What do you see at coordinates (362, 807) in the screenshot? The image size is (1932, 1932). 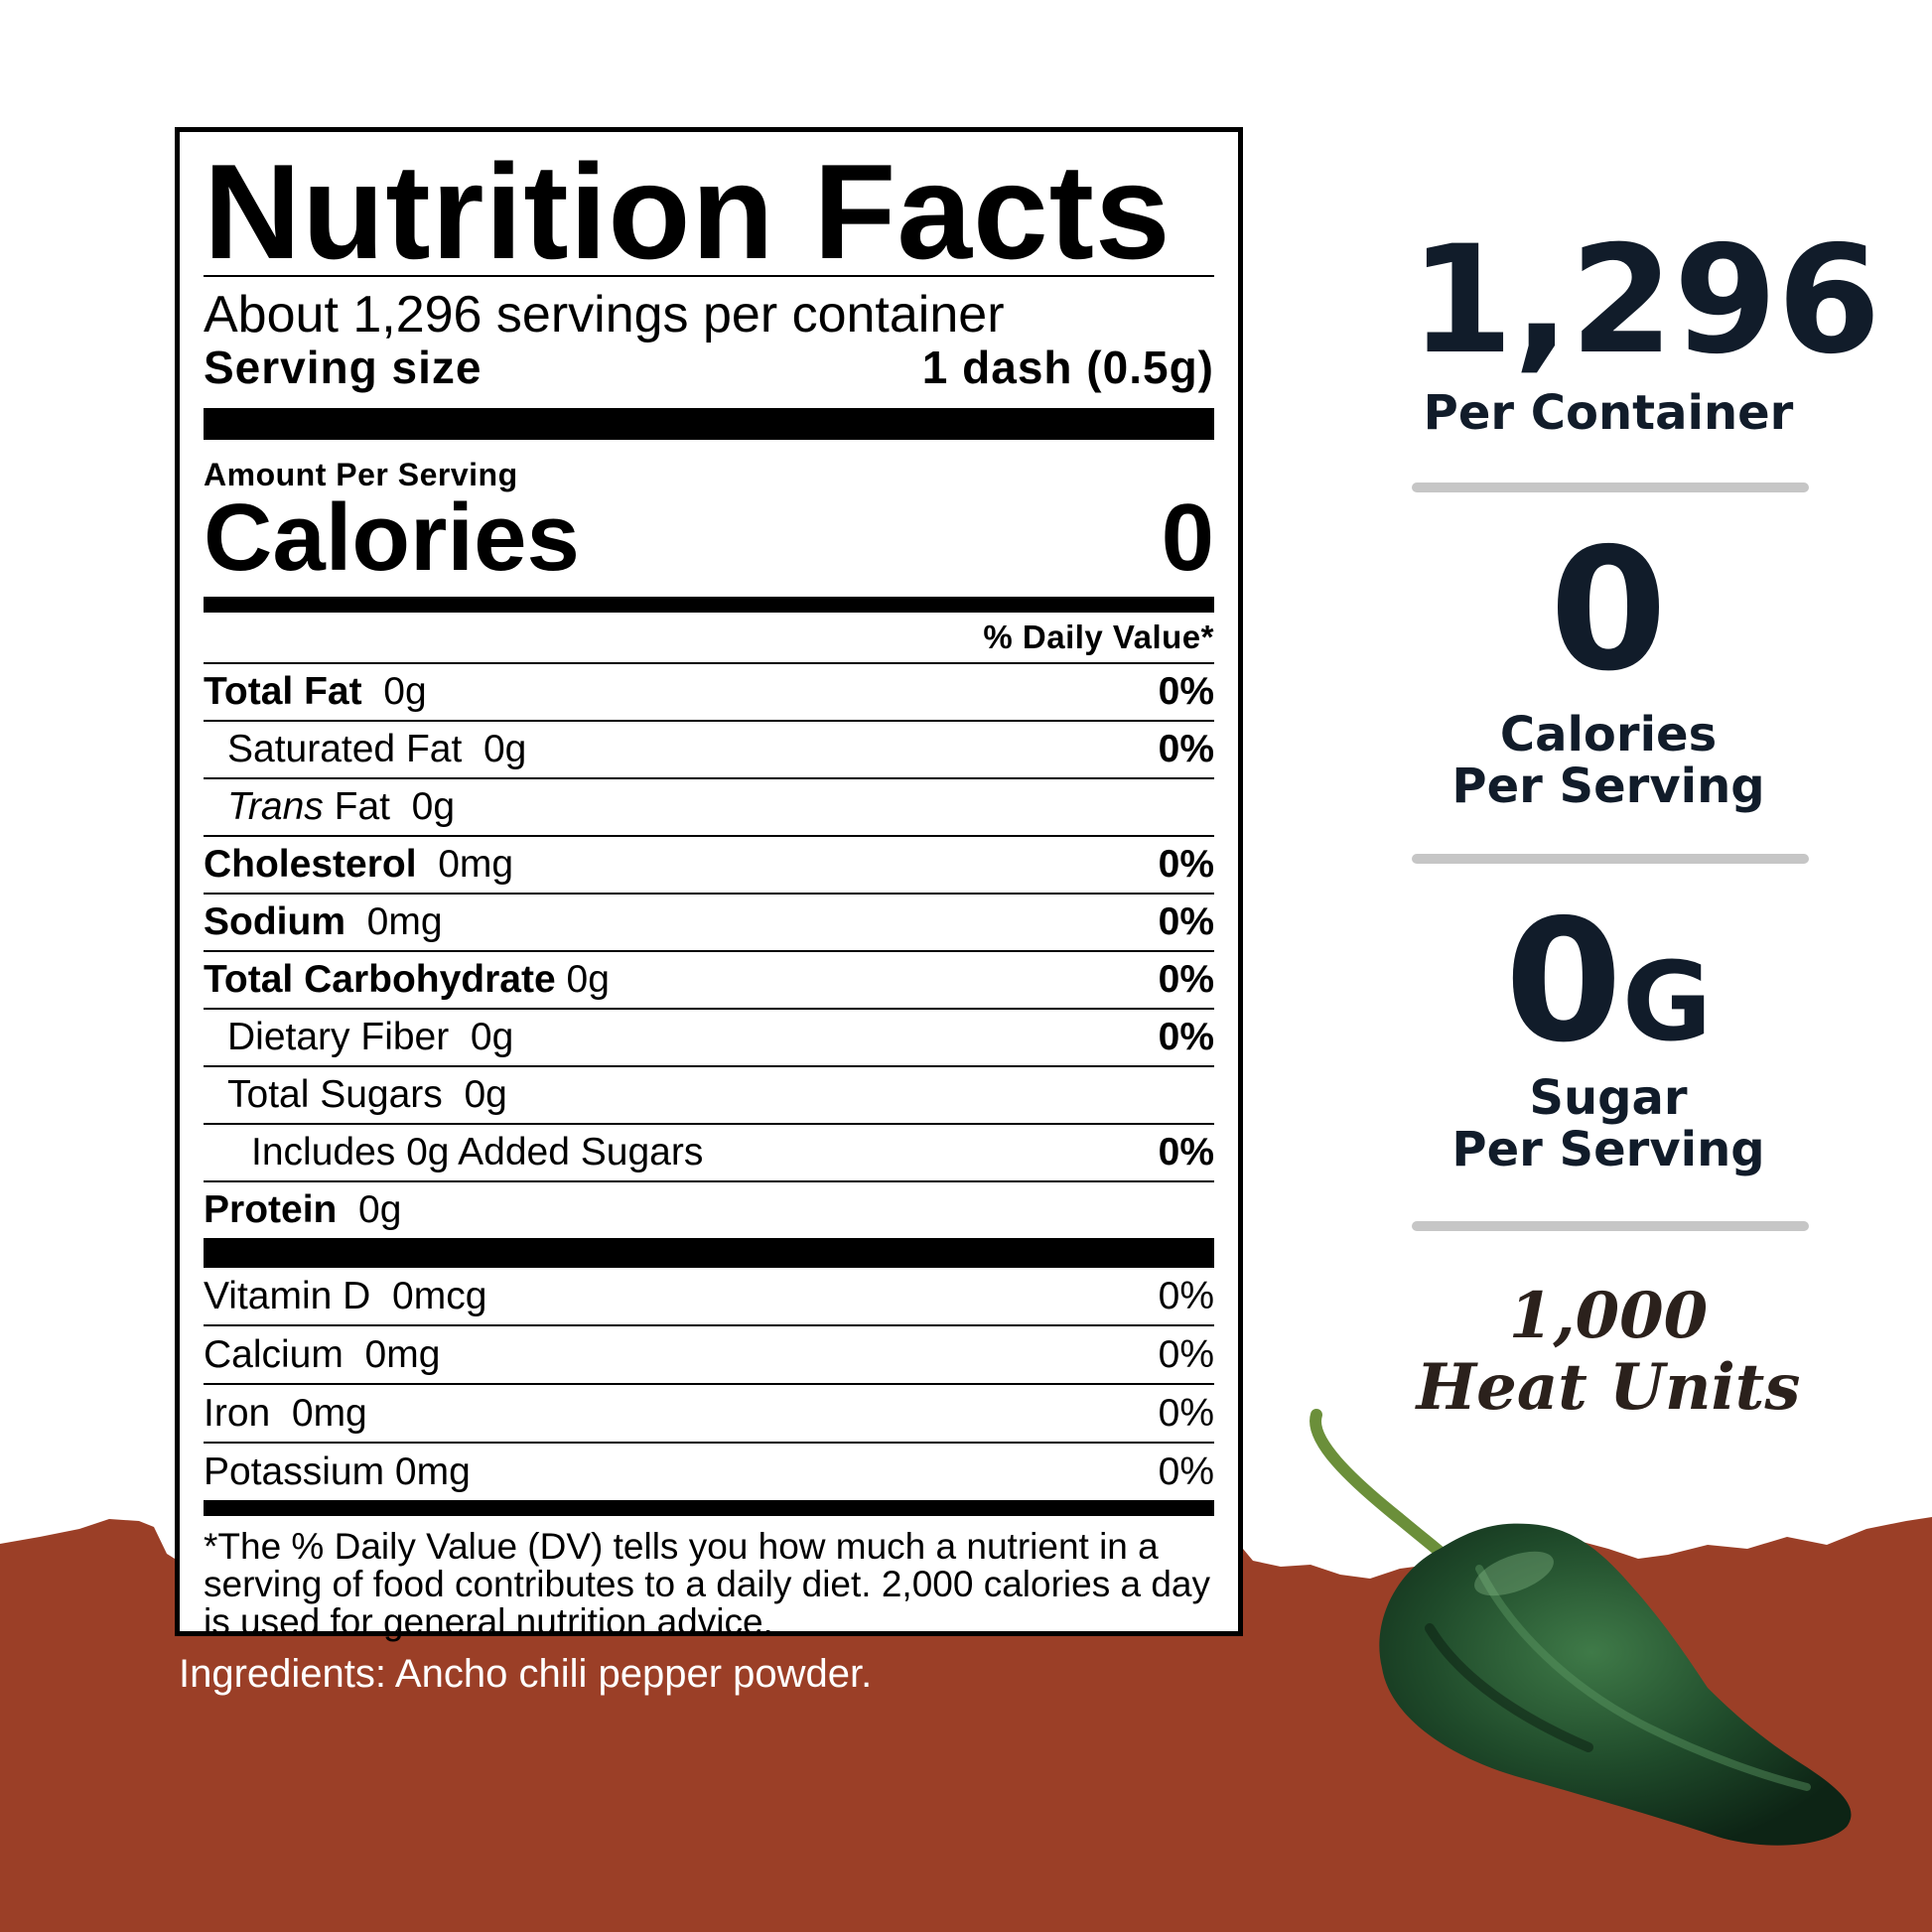 I see `nutrient-name: Fat` at bounding box center [362, 807].